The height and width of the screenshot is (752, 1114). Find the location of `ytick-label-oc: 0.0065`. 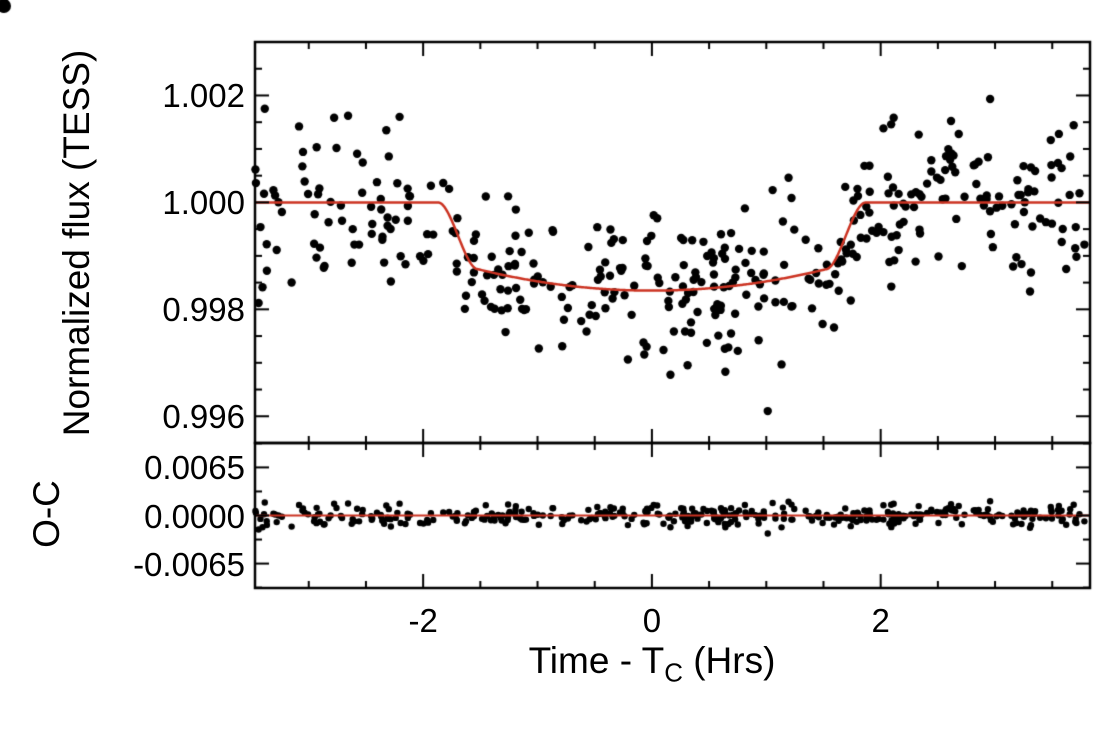

ytick-label-oc: 0.0065 is located at coordinates (194, 468).